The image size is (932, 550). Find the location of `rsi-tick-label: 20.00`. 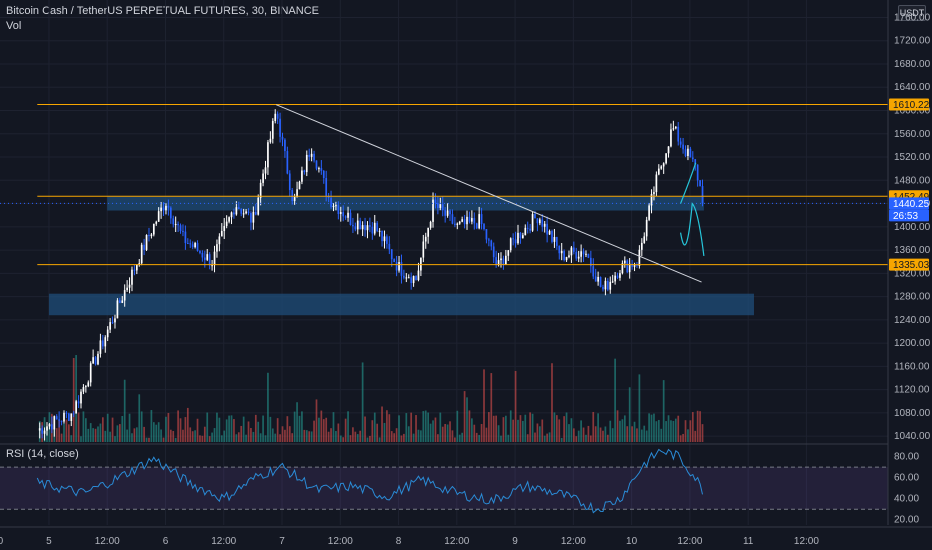

rsi-tick-label: 20.00 is located at coordinates (906, 520).